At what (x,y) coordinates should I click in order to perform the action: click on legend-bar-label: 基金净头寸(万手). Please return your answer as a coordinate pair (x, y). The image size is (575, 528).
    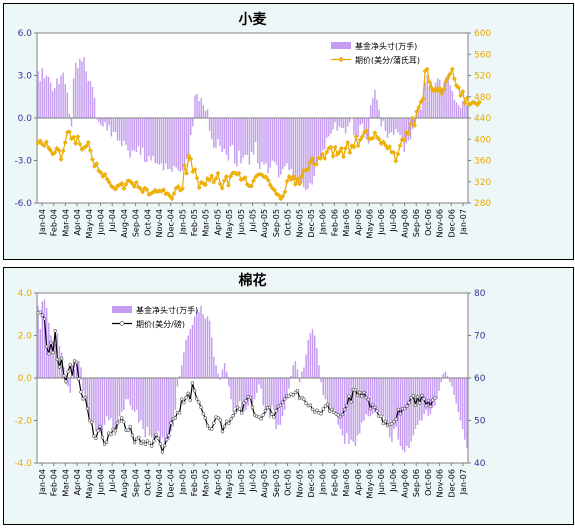
    Looking at the image, I should click on (386, 46).